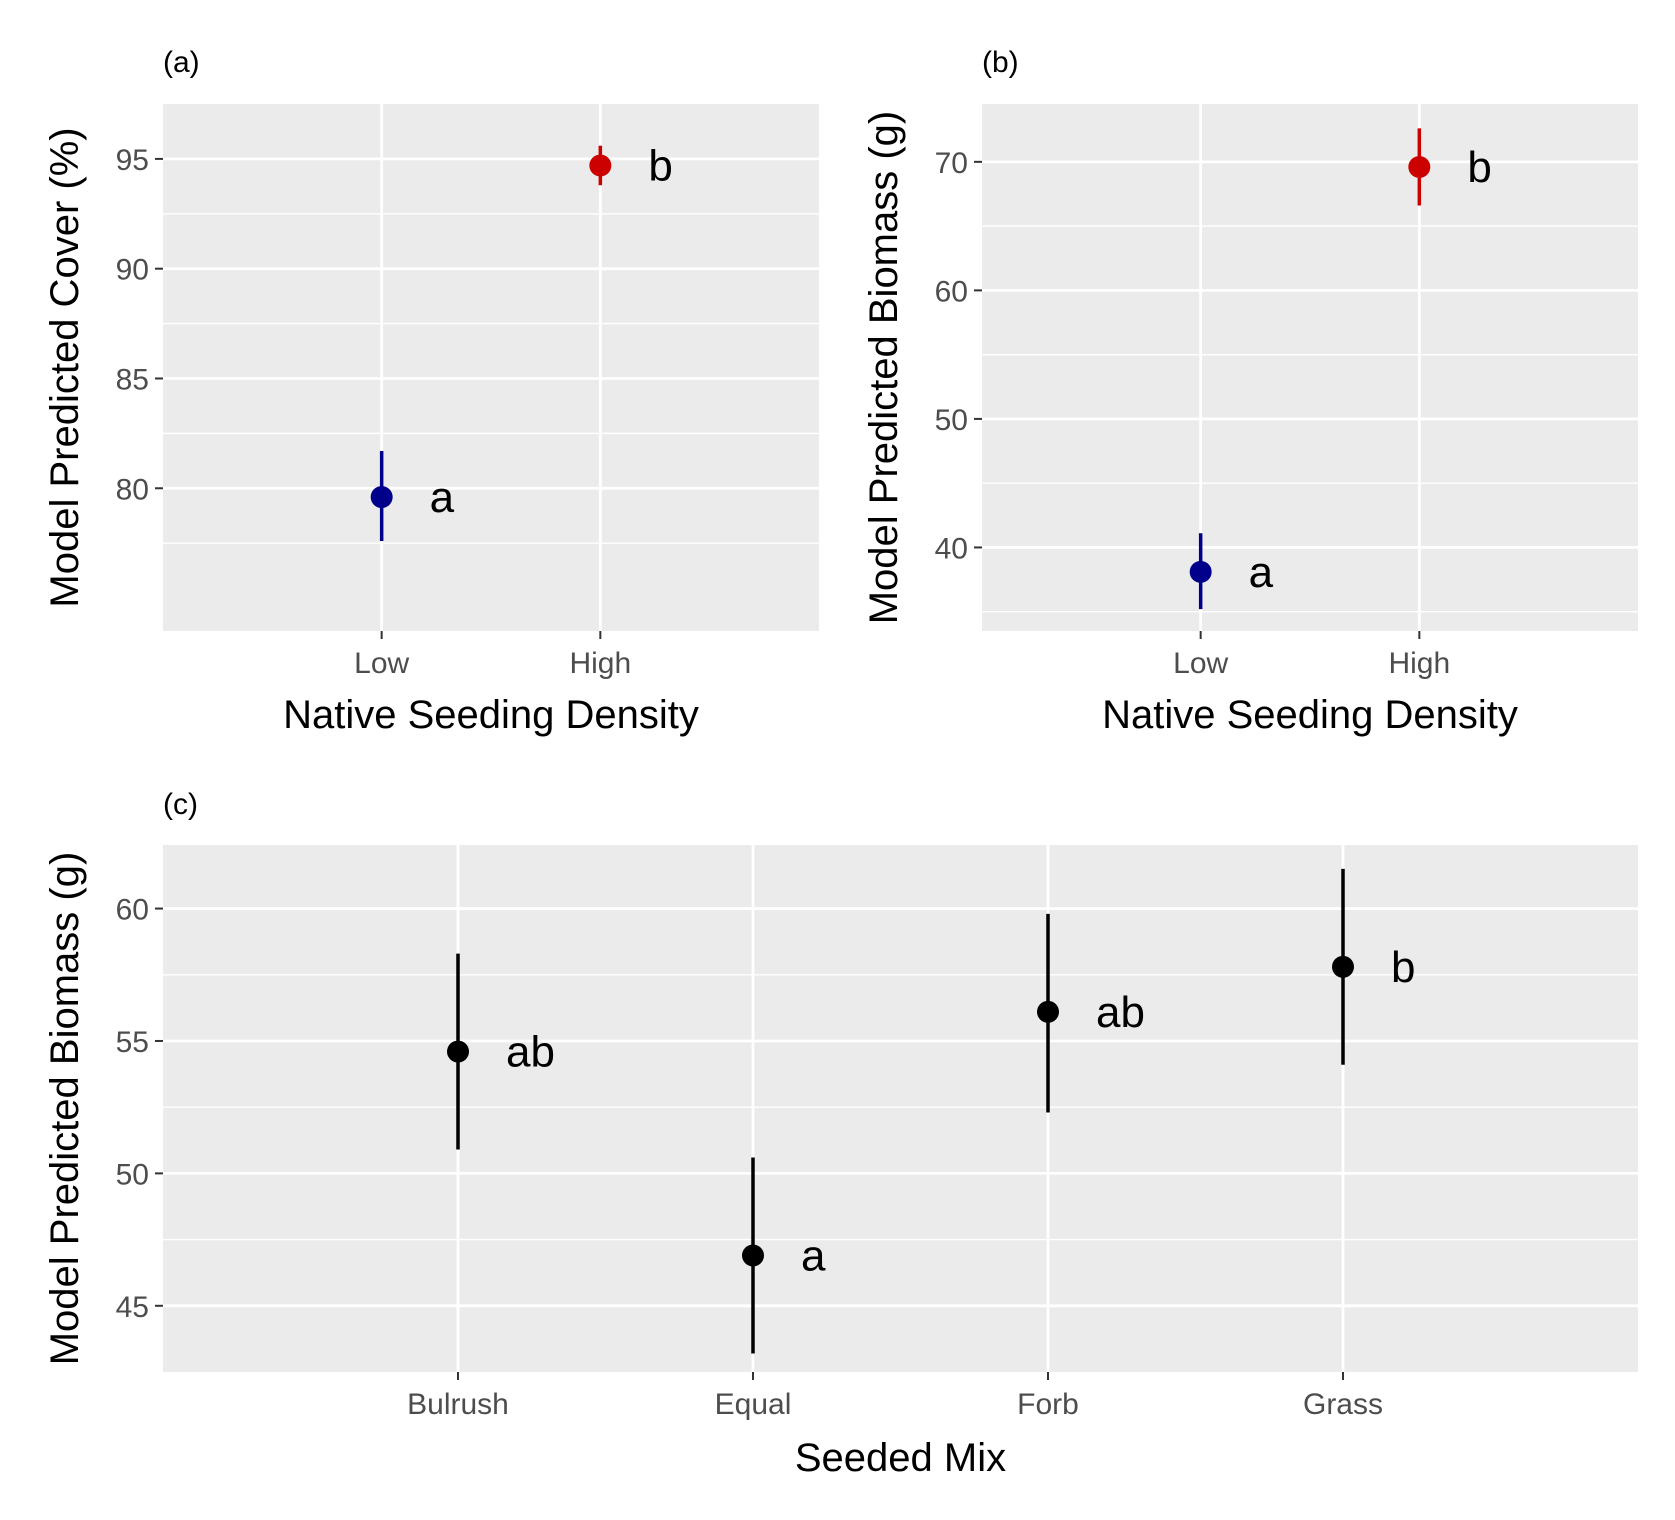  I want to click on y-tick-label: 95, so click(132, 160).